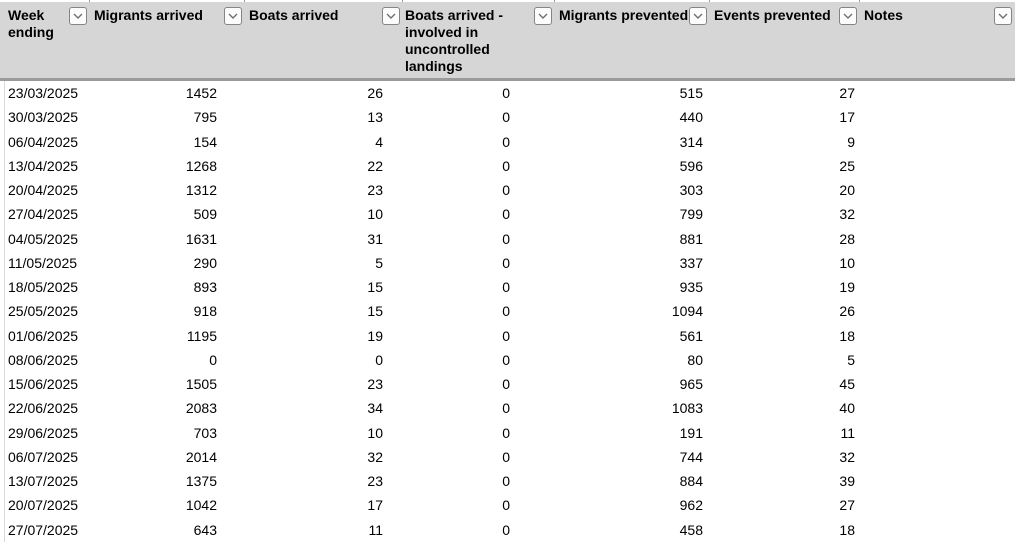  What do you see at coordinates (698, 16) in the screenshot?
I see `filter-dropdown-migrants-prevented` at bounding box center [698, 16].